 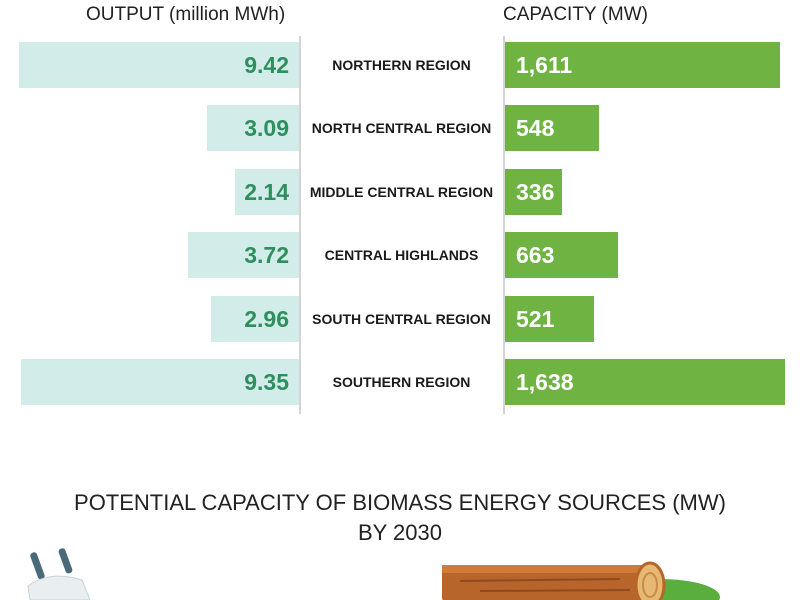 I want to click on log-icon, so click(x=581, y=580).